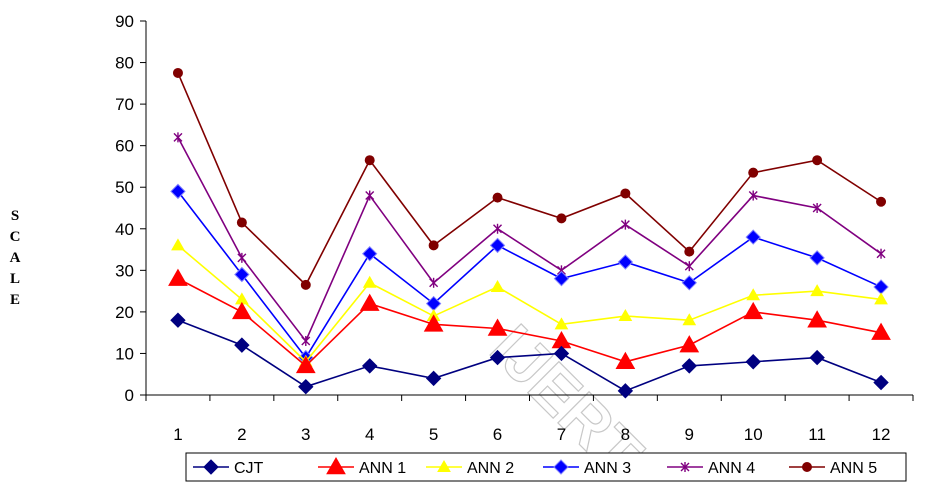 Image resolution: width=936 pixels, height=499 pixels. Describe the element at coordinates (15, 237) in the screenshot. I see `y-axis-label-letter: C` at that location.